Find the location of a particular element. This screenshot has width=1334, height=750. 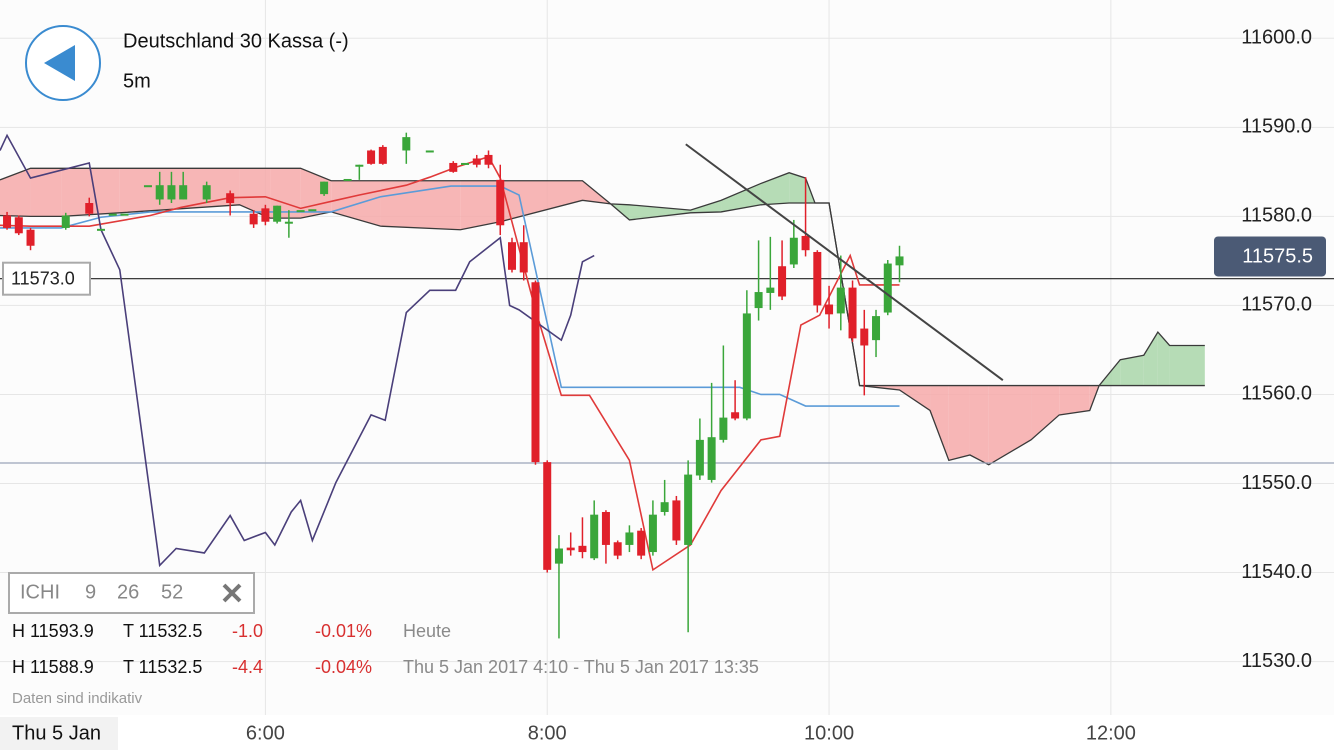

interval-label: 5m is located at coordinates (137, 81).